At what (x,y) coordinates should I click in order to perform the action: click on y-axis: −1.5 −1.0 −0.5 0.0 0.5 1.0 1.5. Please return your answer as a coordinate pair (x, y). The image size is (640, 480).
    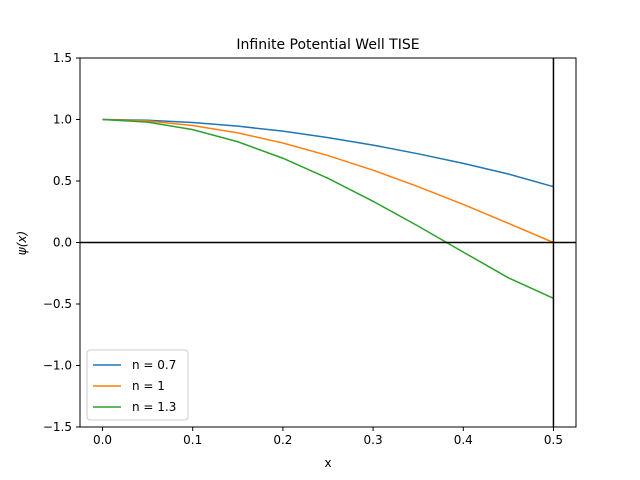
    Looking at the image, I should click on (61, 242).